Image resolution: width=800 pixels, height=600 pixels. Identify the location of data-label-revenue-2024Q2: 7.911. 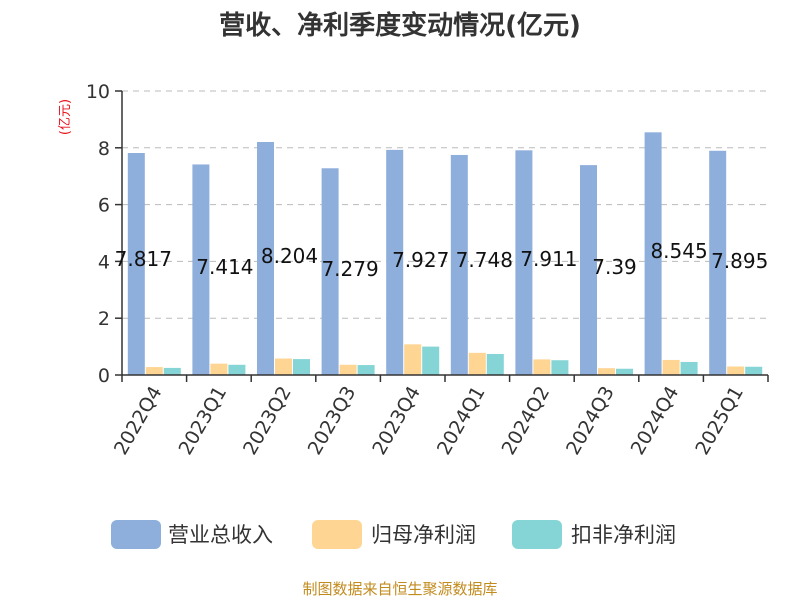
(548, 259).